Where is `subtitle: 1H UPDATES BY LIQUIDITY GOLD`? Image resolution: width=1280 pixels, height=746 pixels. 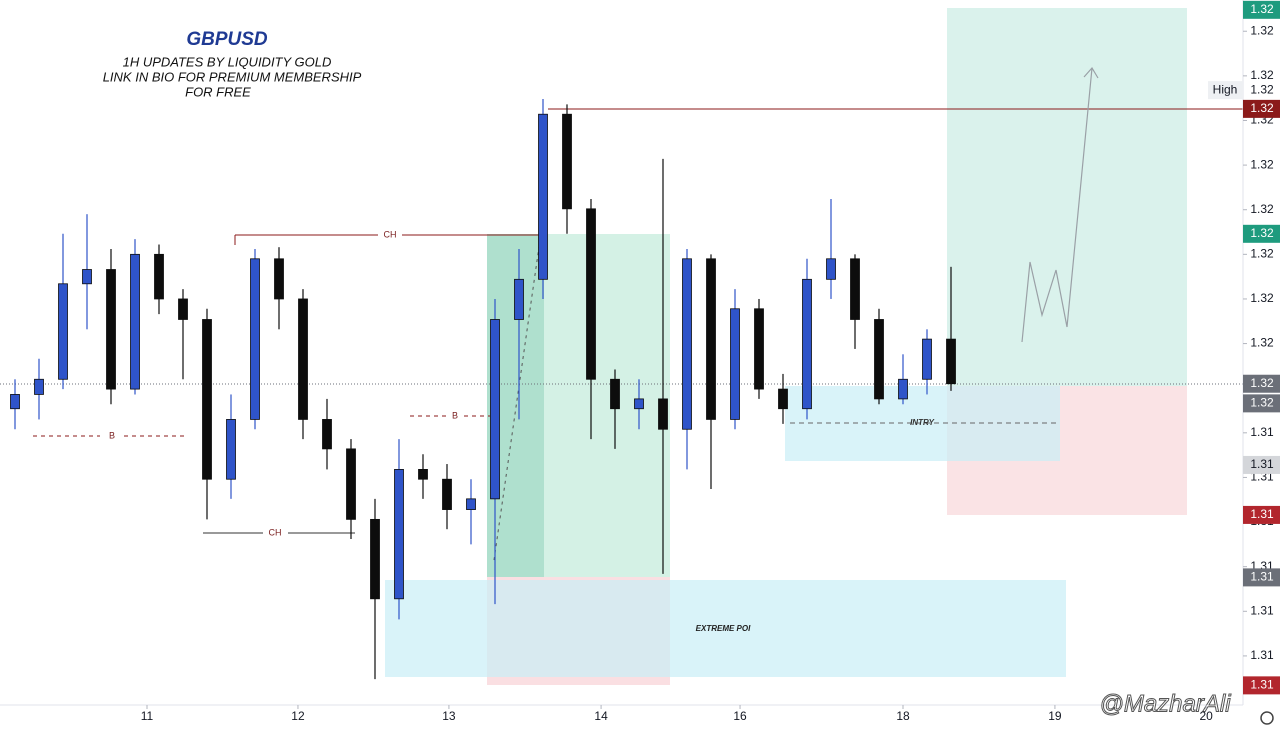 subtitle: 1H UPDATES BY LIQUIDITY GOLD is located at coordinates (227, 61).